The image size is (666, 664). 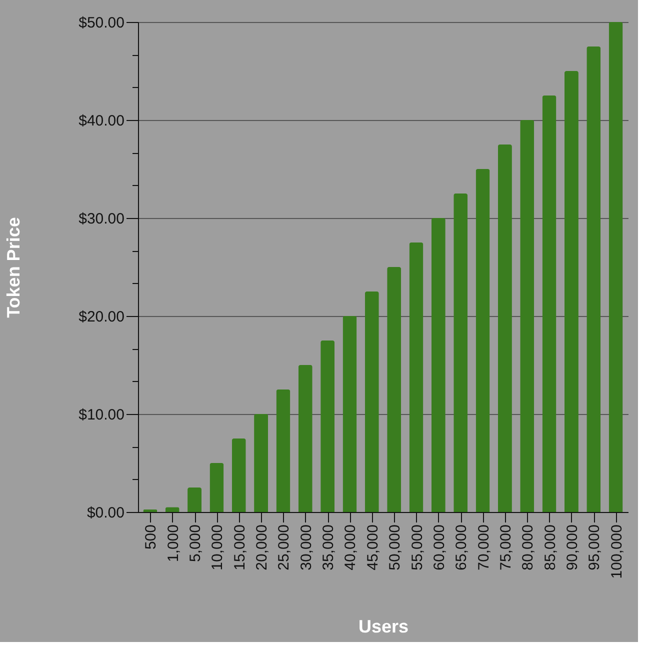 I want to click on x-tick-label: 10,000, so click(x=217, y=547).